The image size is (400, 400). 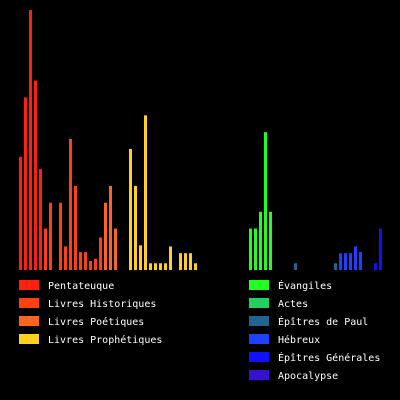 I want to click on legend-label: Hébreux, so click(x=299, y=340).